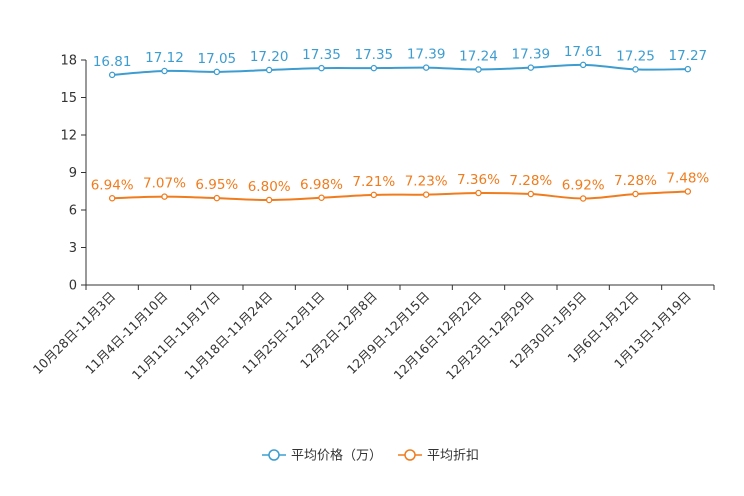 The image size is (744, 496). Describe the element at coordinates (583, 52) in the screenshot. I see `data-label: 17.61` at that location.